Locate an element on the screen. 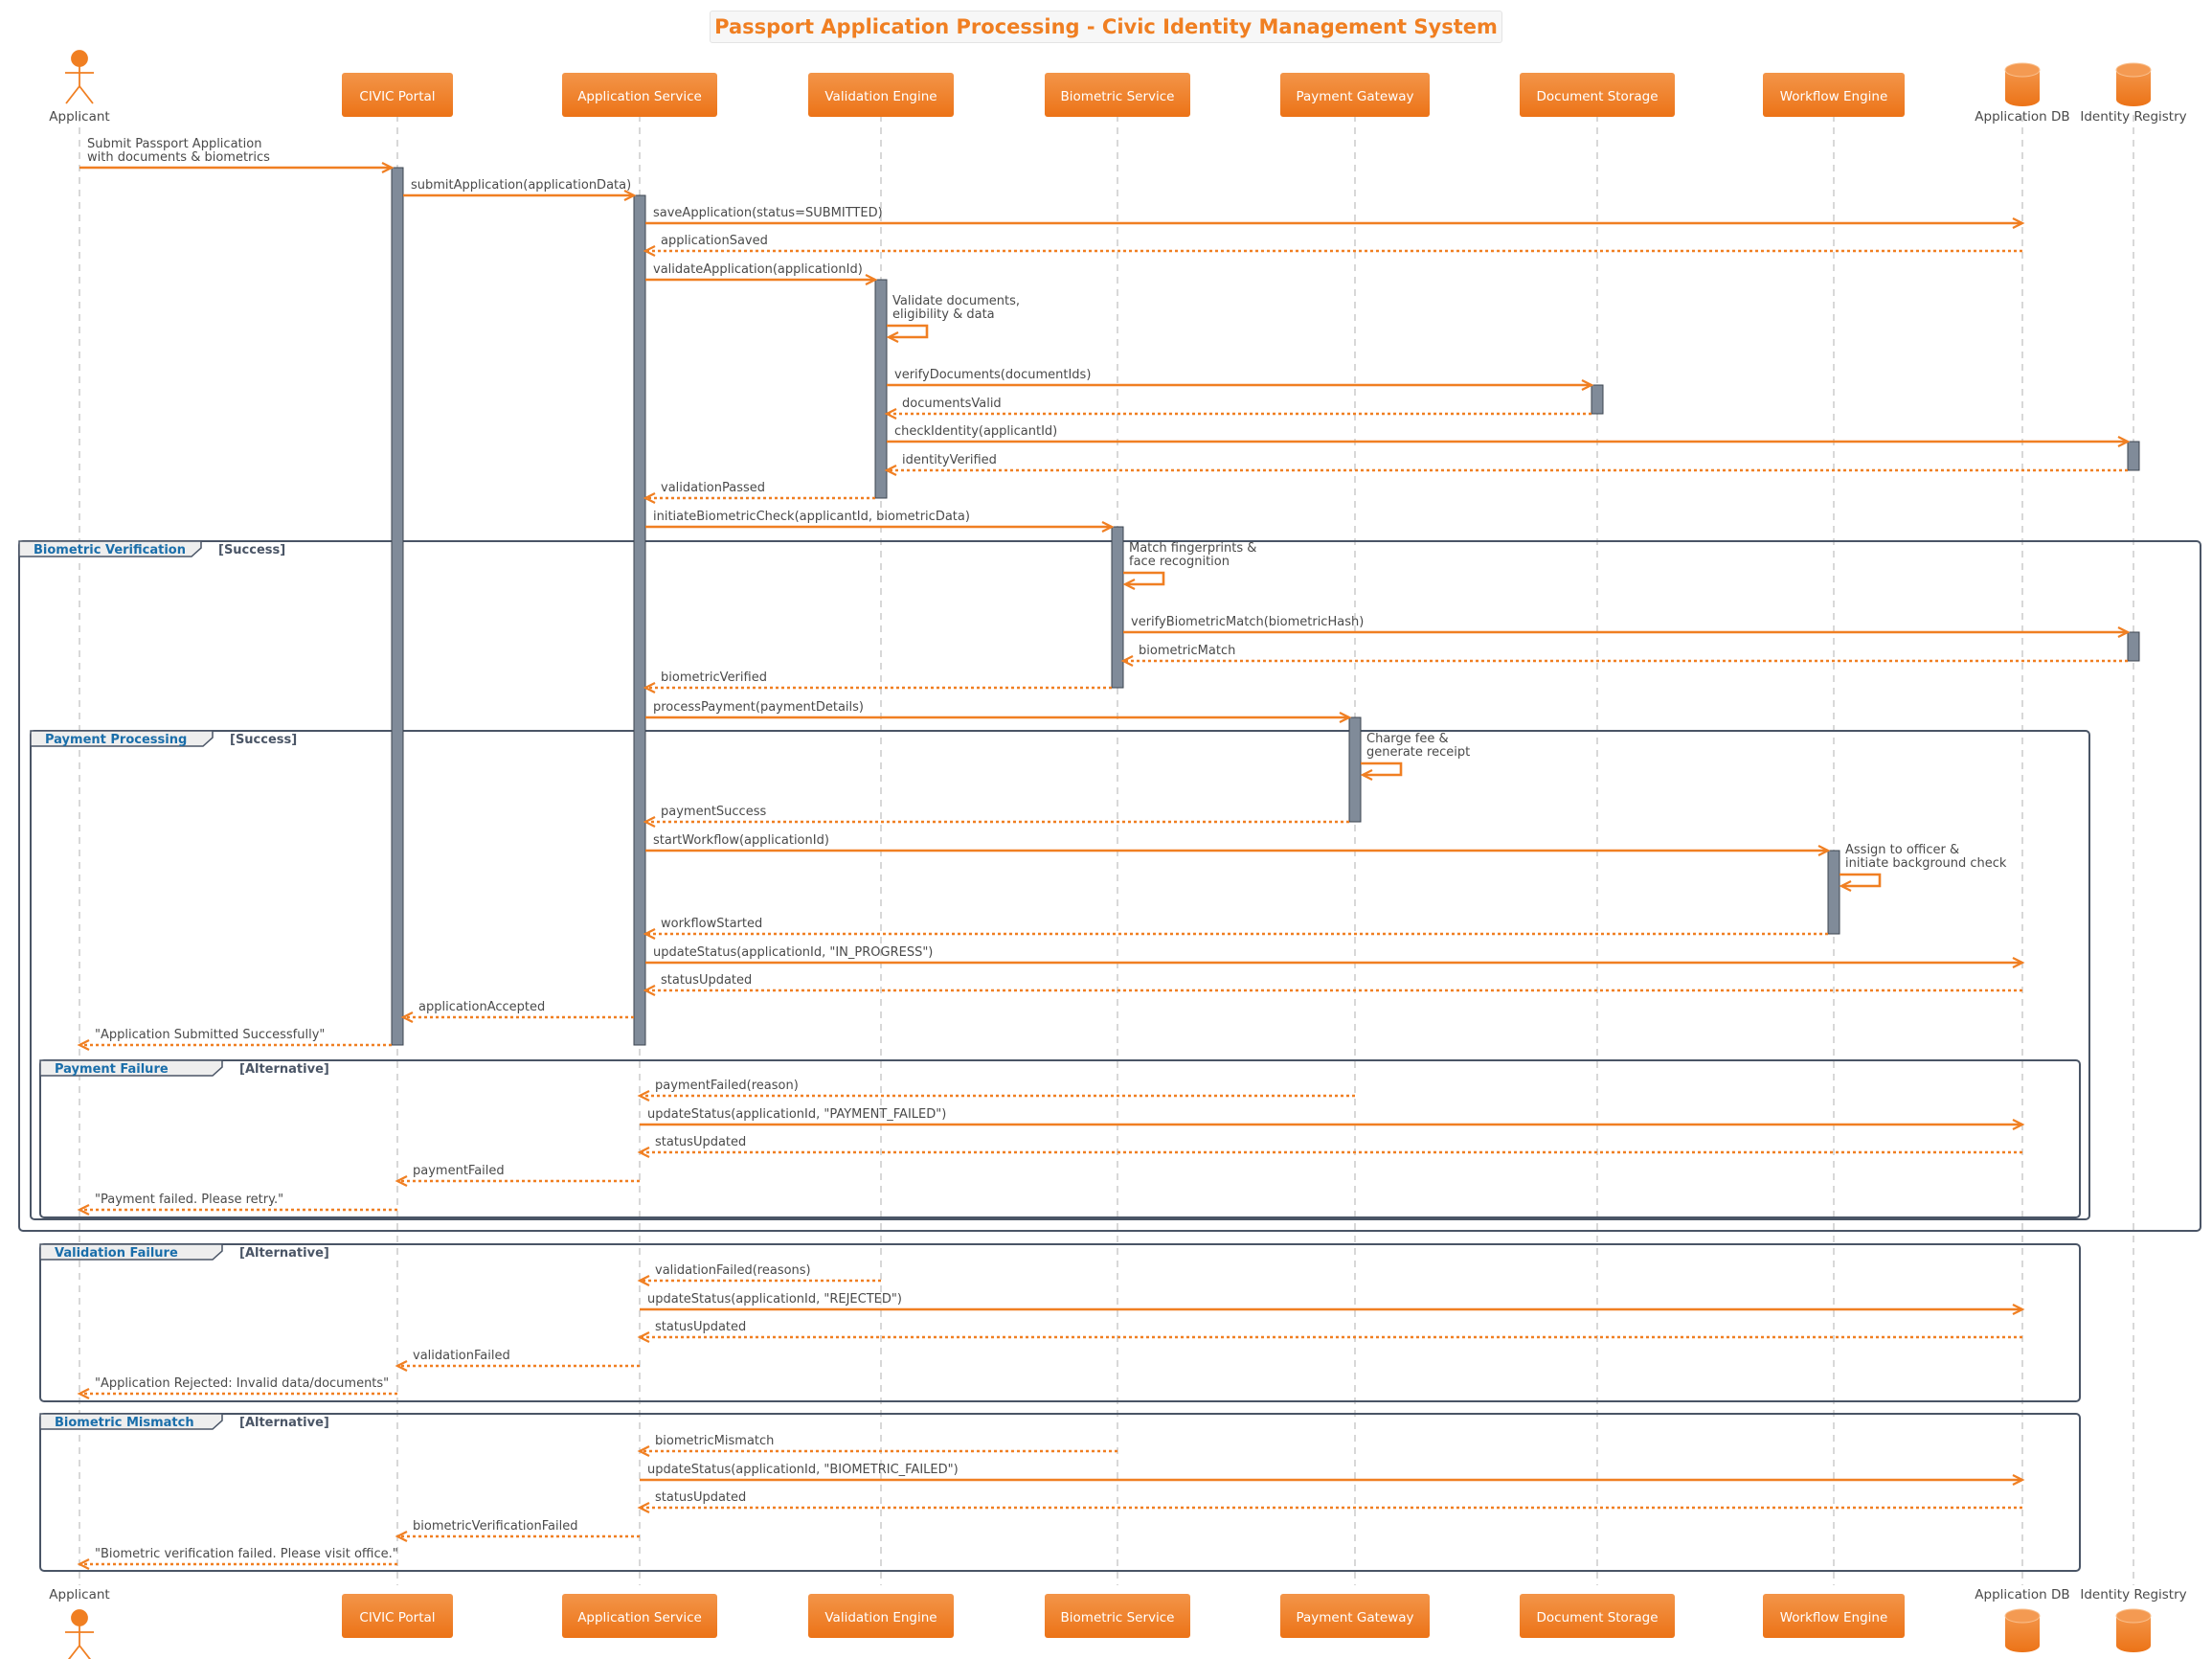  message-label: paymentFailed is located at coordinates (459, 1171).